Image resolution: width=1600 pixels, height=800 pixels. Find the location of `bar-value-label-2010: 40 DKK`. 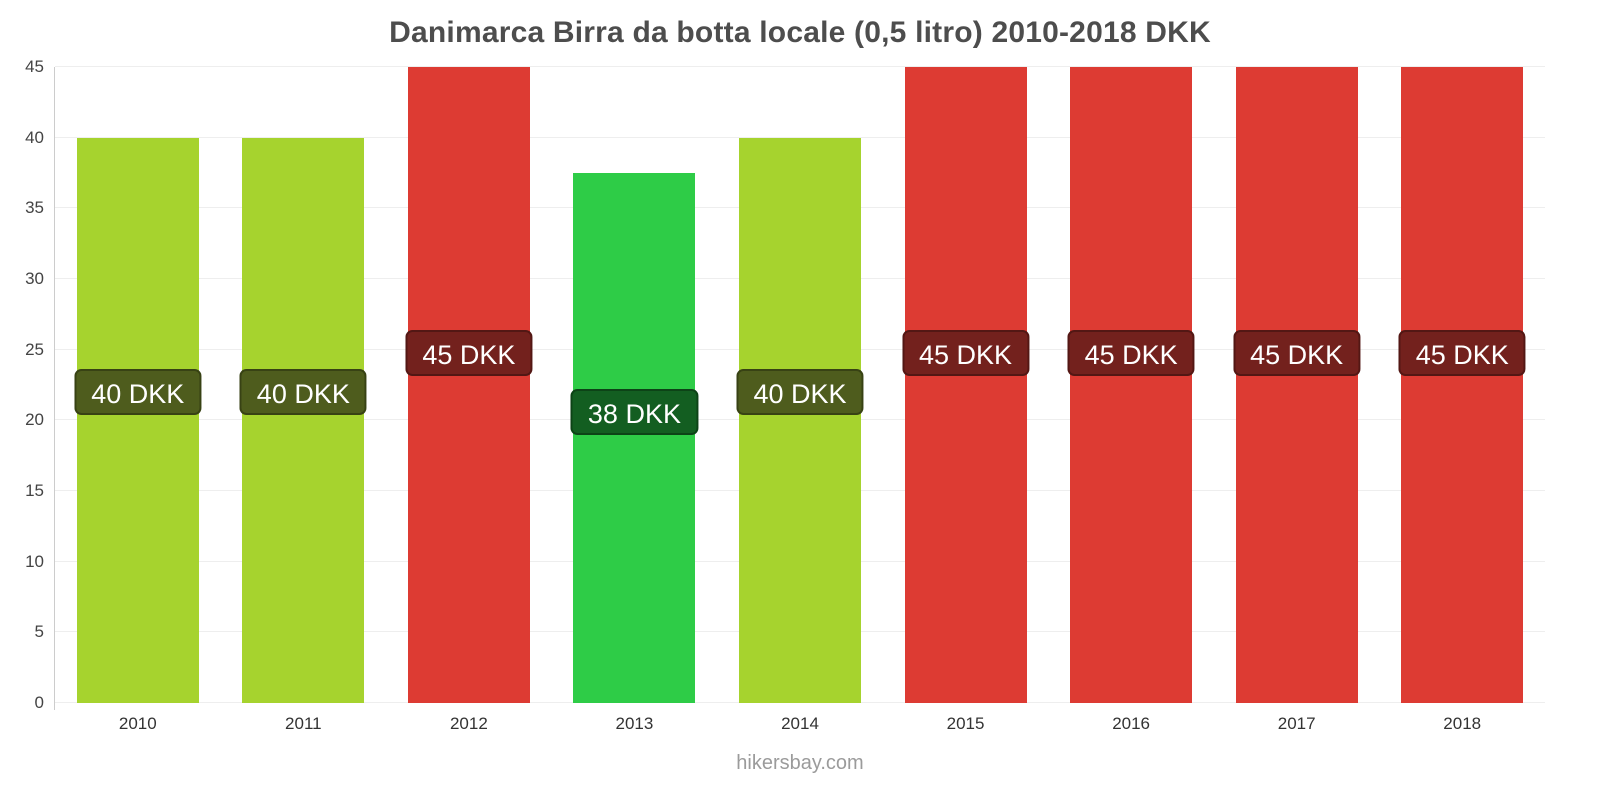

bar-value-label-2010: 40 DKK is located at coordinates (138, 392).